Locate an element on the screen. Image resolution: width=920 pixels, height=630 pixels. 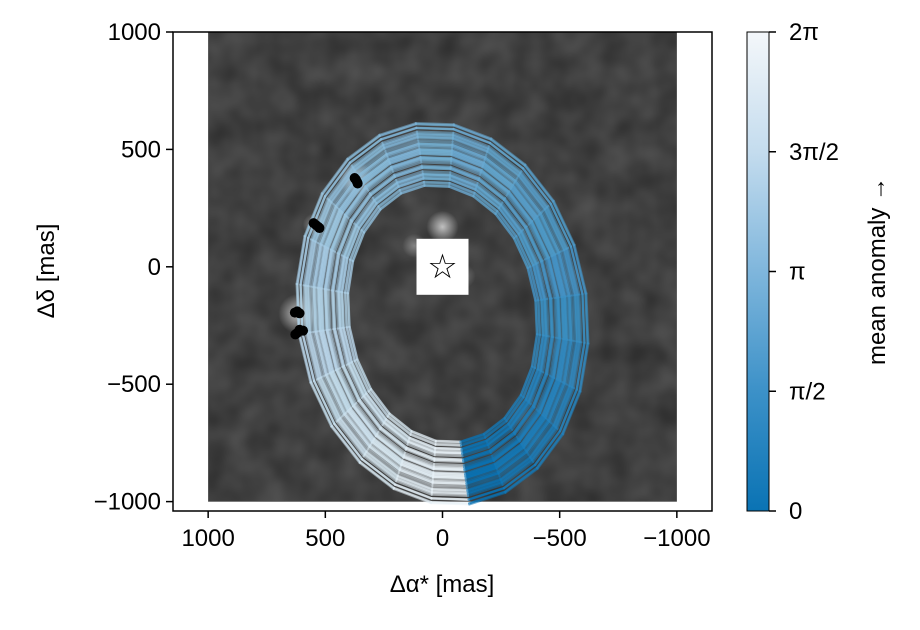
epoch-point is located at coordinates (354, 178).